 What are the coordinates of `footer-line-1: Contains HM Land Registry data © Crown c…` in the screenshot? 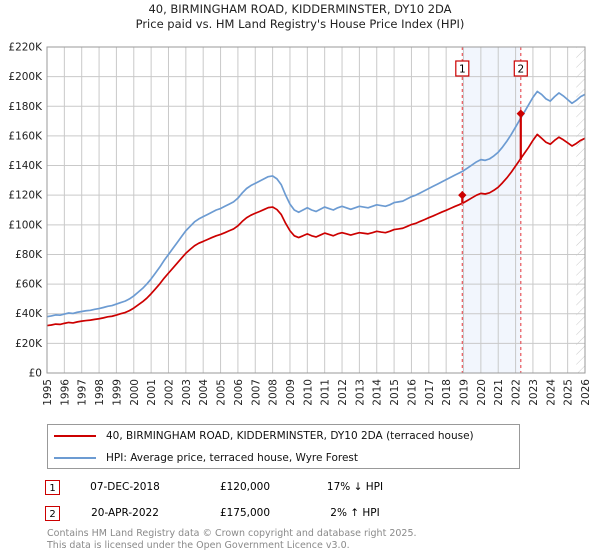 It's located at (232, 533).